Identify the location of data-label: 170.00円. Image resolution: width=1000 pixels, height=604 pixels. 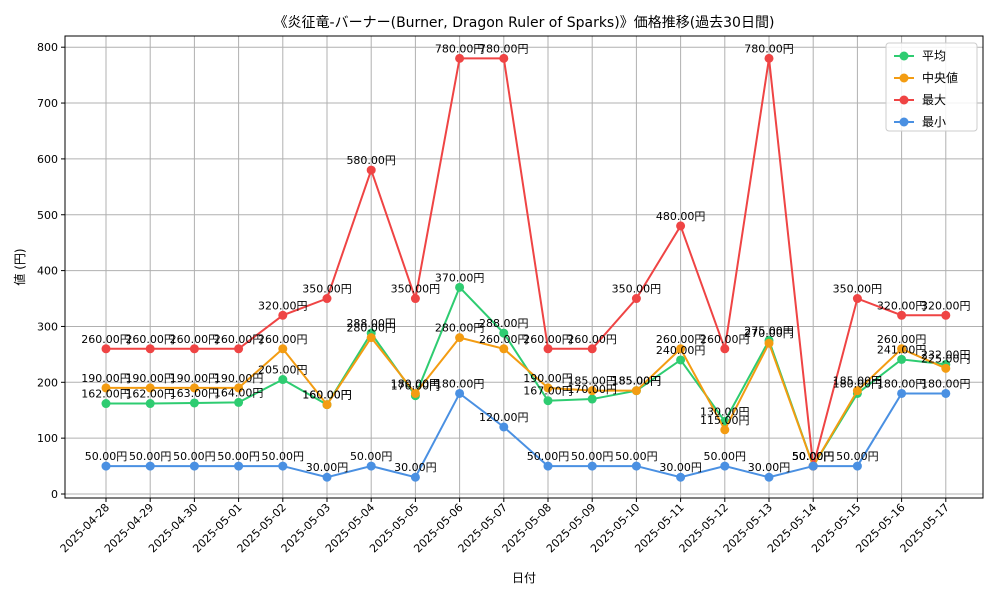
(592, 389).